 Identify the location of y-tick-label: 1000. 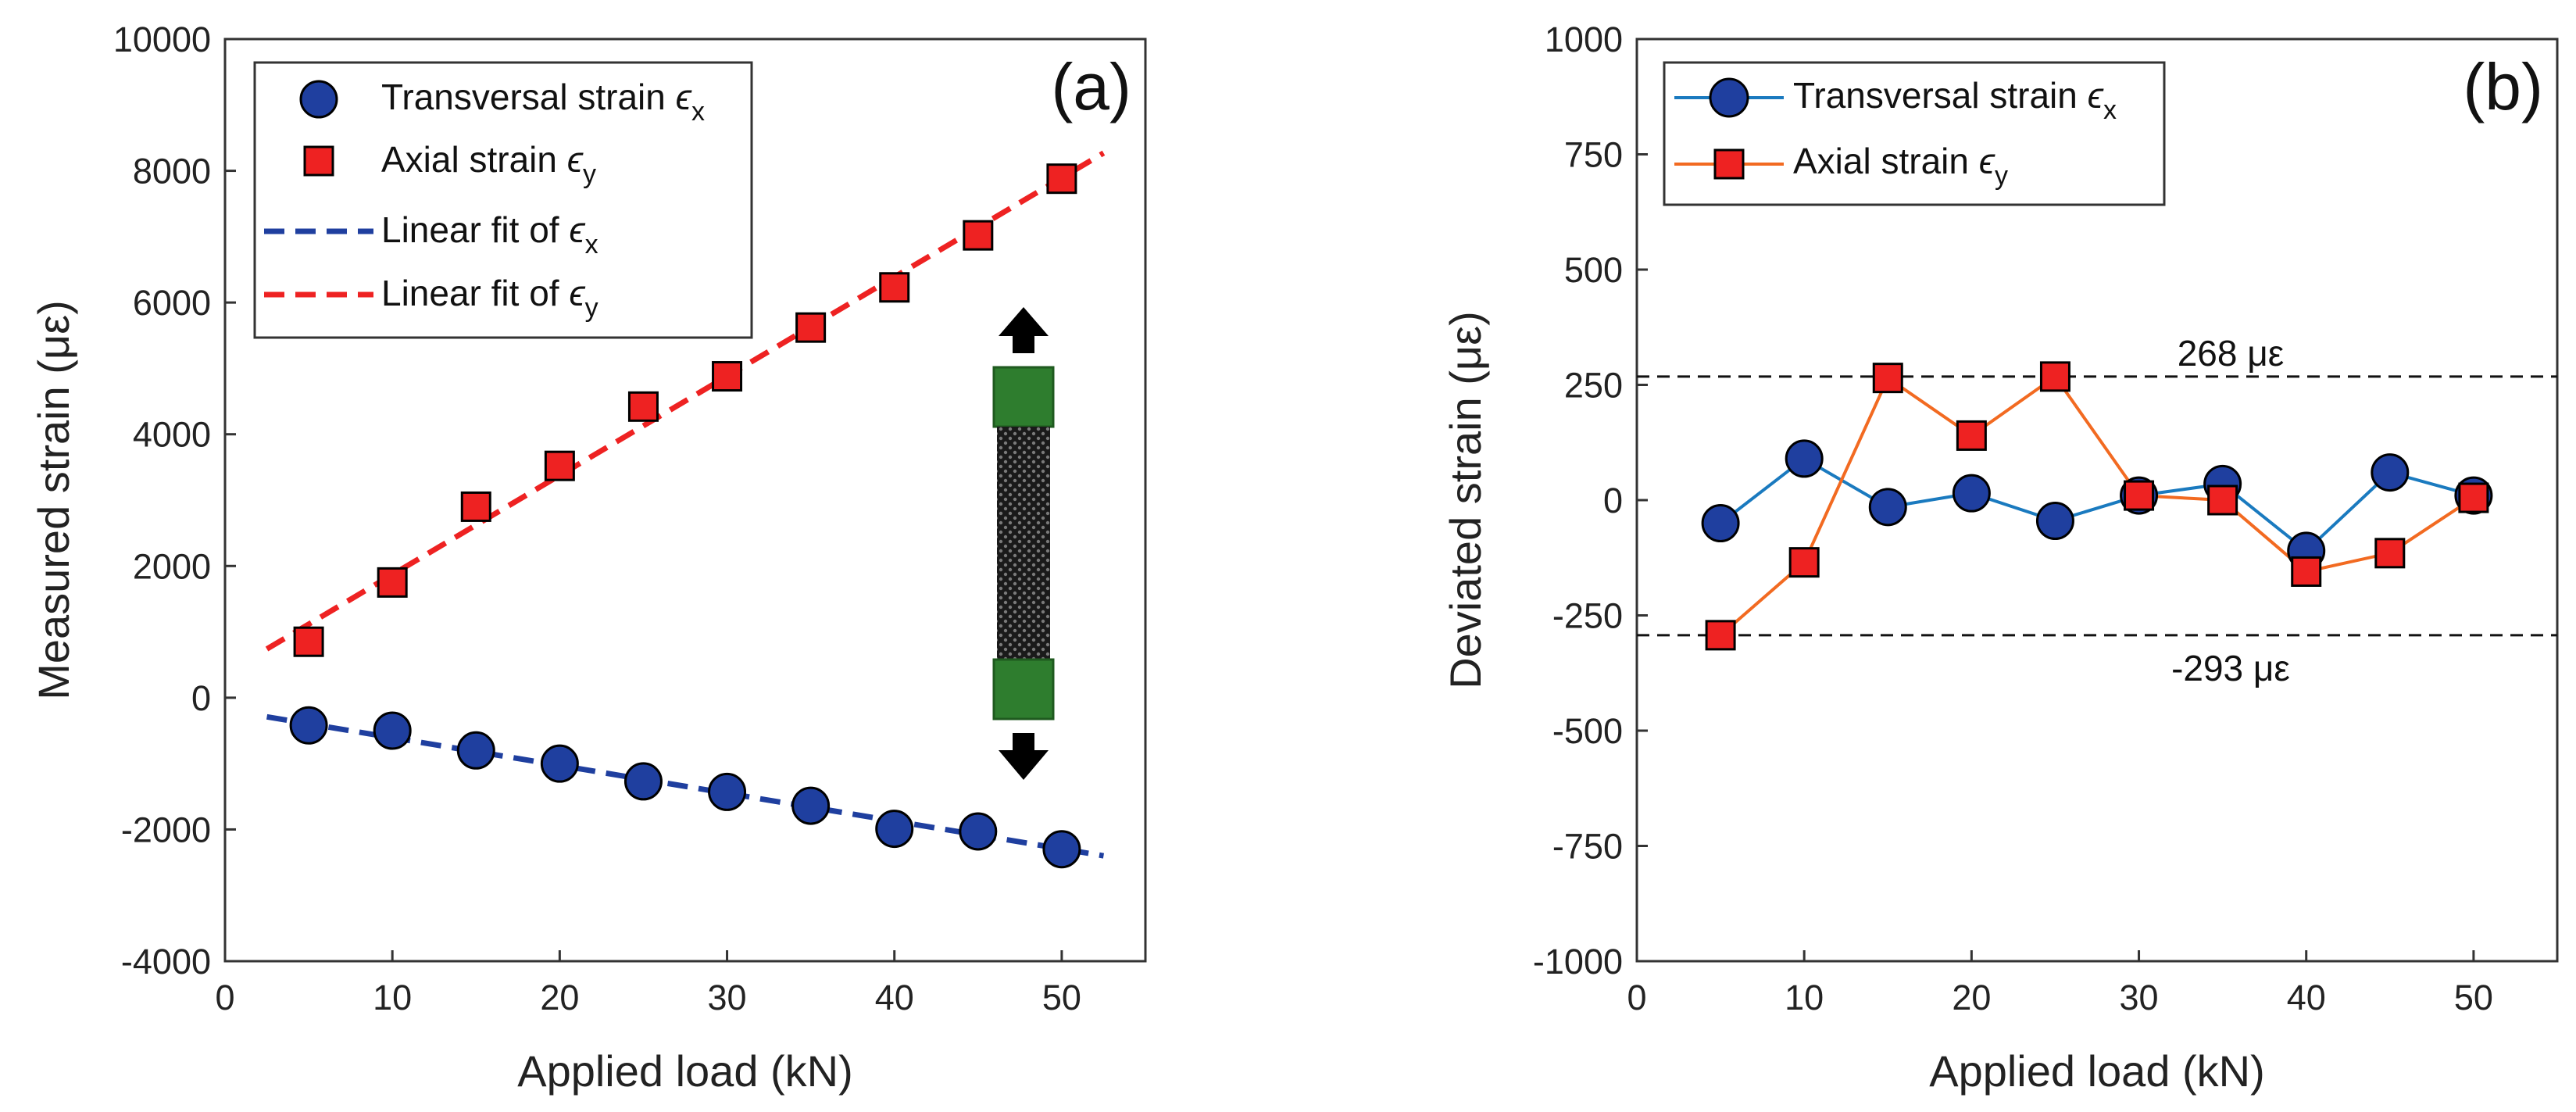
(1584, 39).